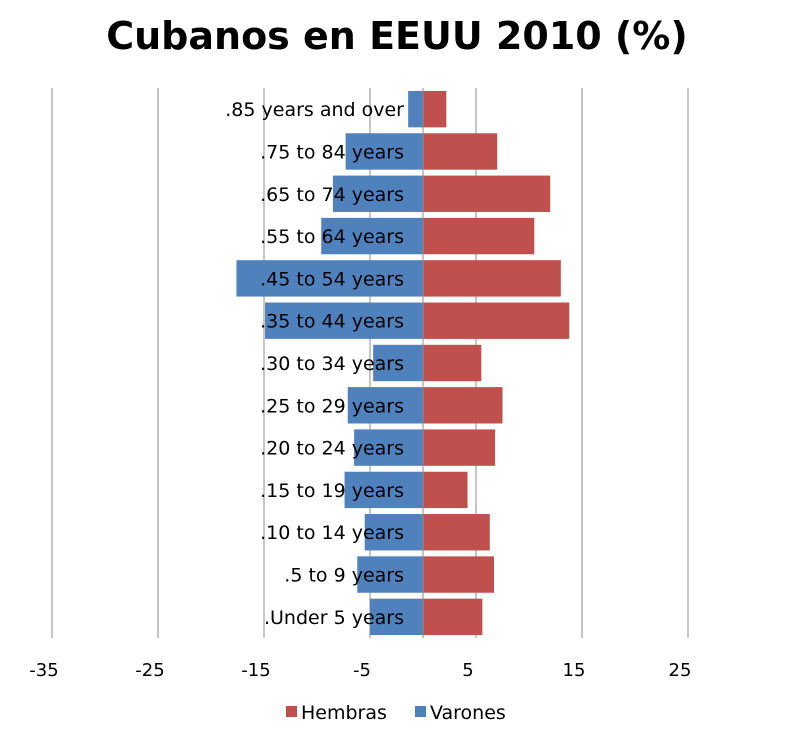  I want to click on category-label-3: .55 to 64 years, so click(332, 237).